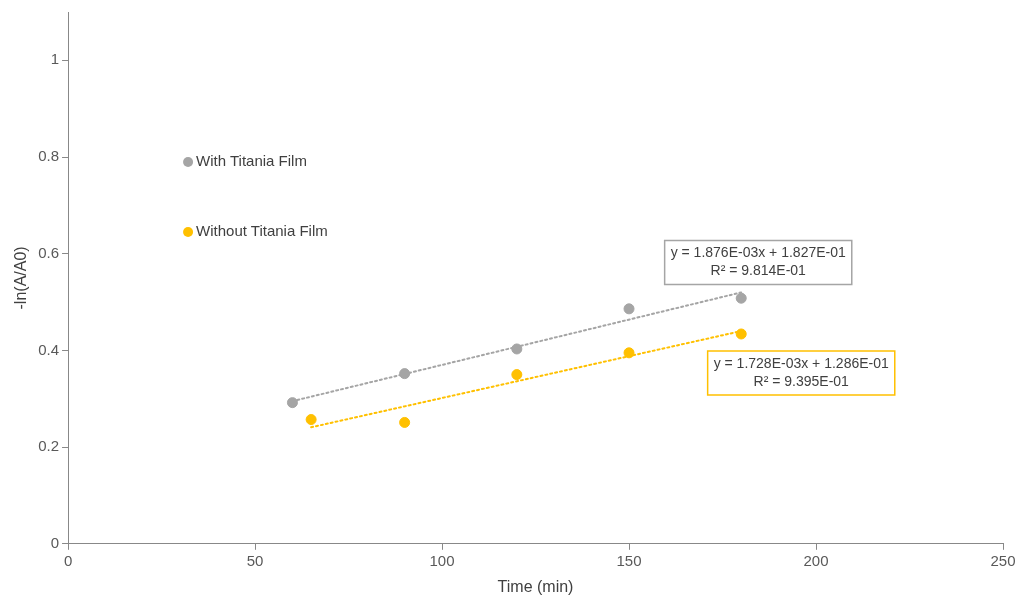 The image size is (1021, 605). What do you see at coordinates (255, 560) in the screenshot?
I see `x-tick-label: 50` at bounding box center [255, 560].